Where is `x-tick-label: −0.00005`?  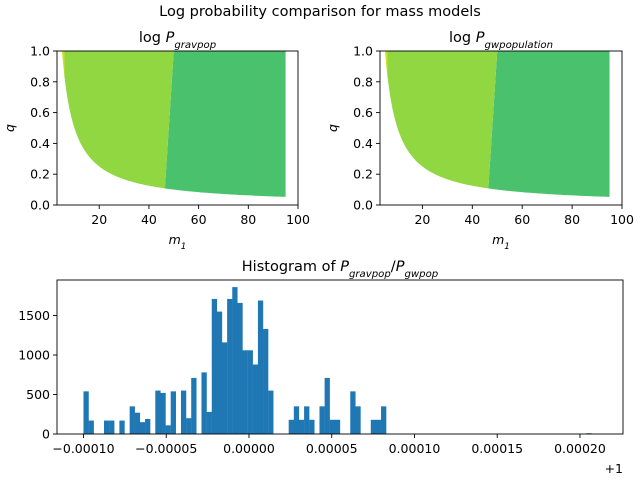 x-tick-label: −0.00005 is located at coordinates (166, 448).